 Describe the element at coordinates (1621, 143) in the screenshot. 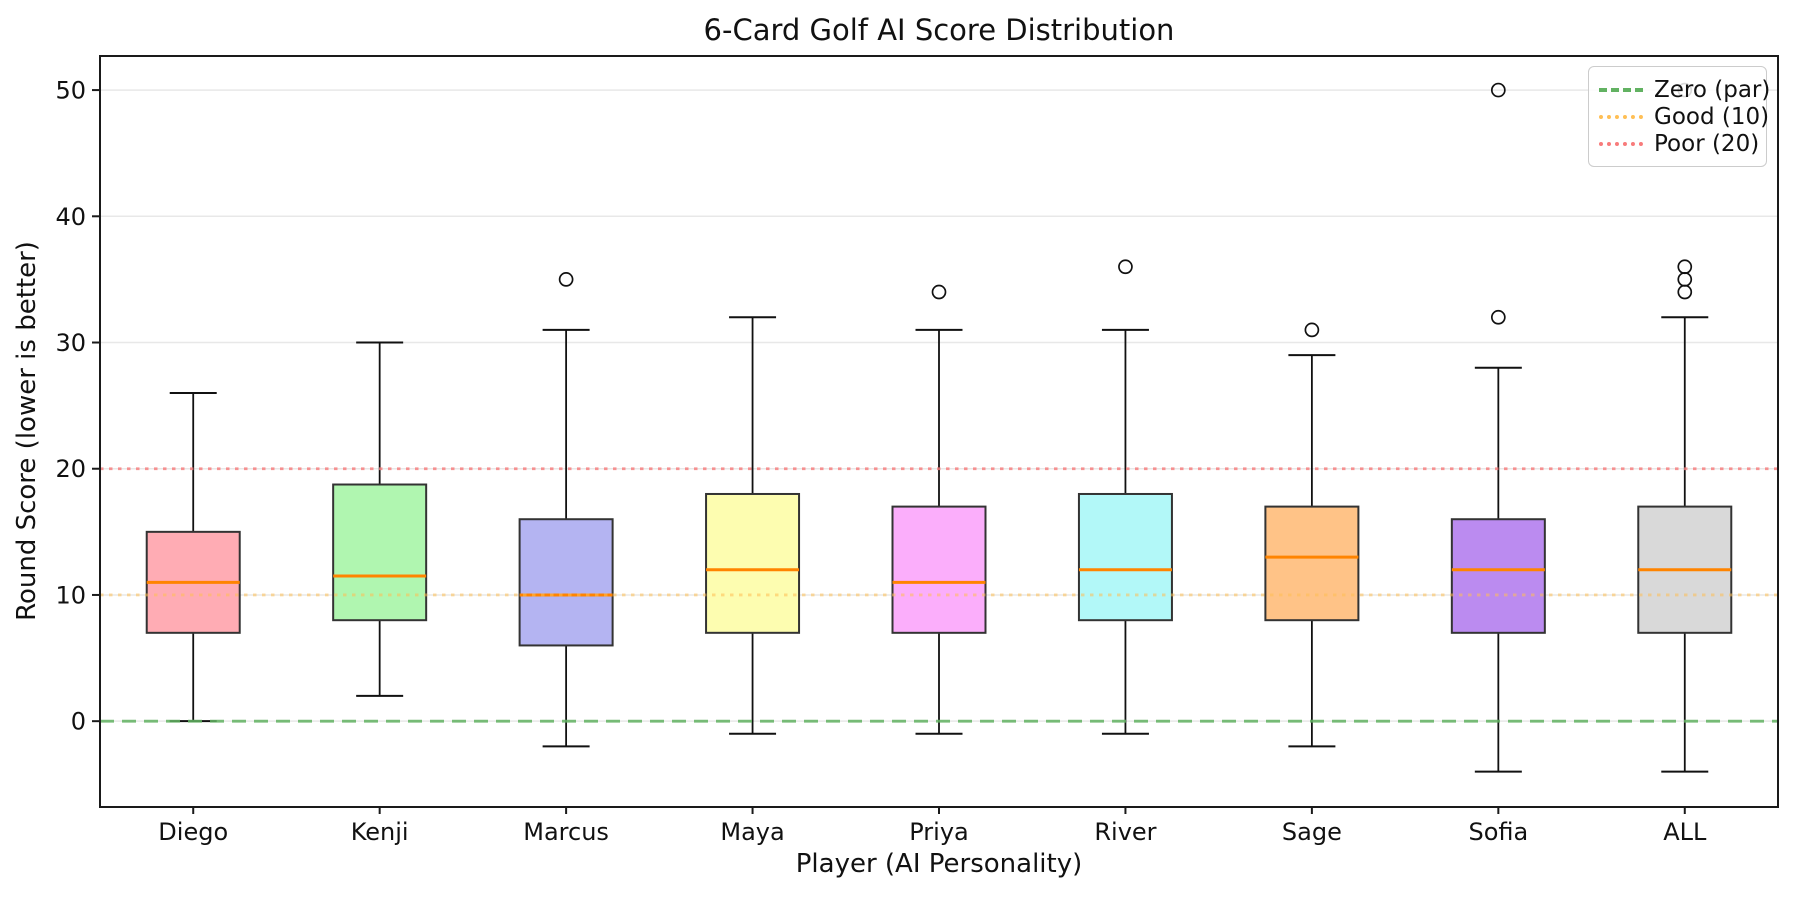

I see `legend-line-sample-poor-20-` at that location.